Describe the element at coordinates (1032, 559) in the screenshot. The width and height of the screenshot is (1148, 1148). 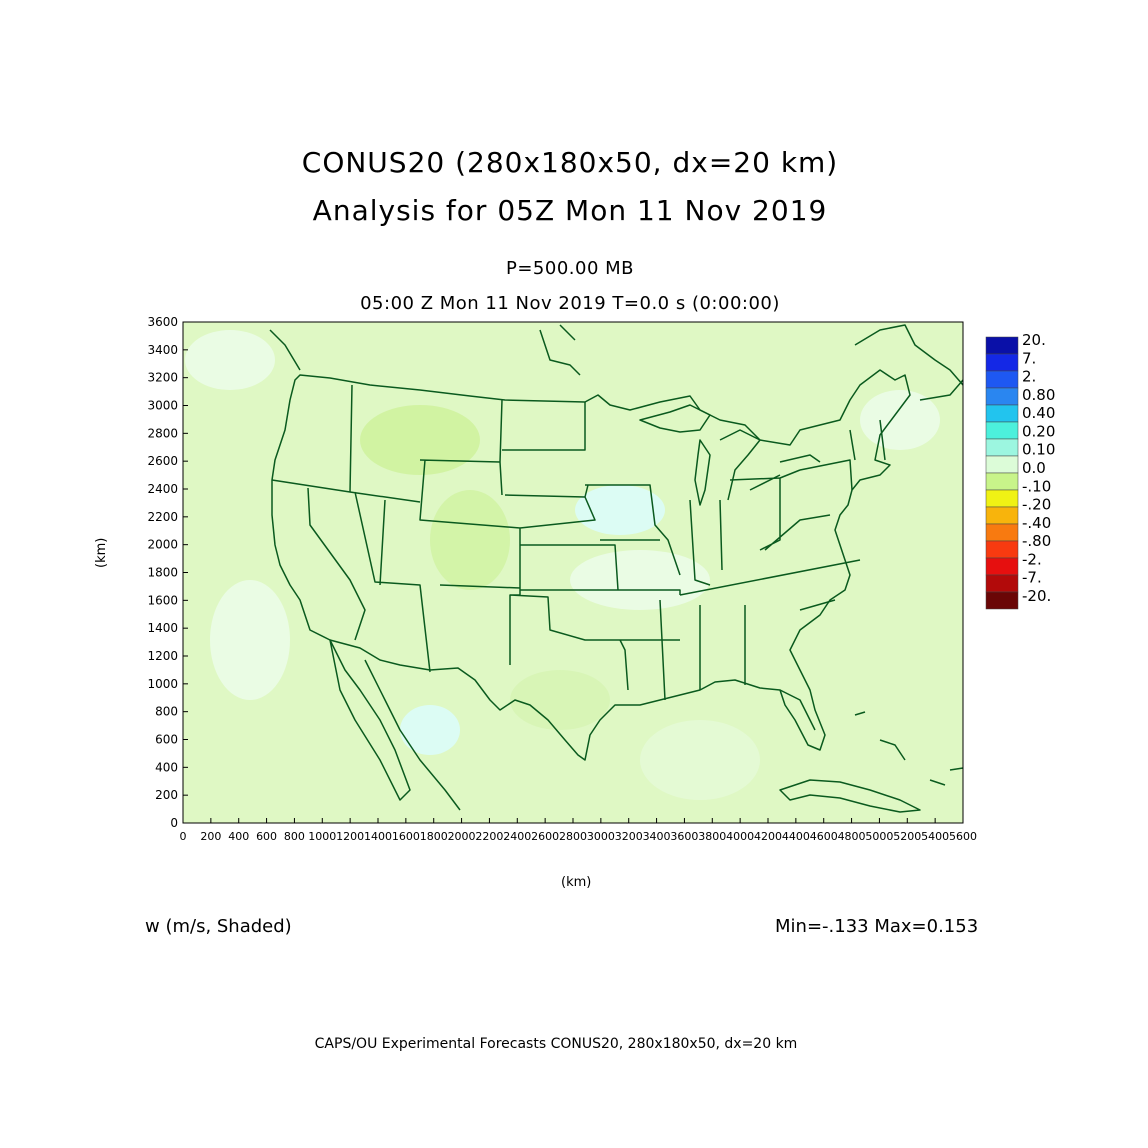
I see `legend-label: -2.` at that location.